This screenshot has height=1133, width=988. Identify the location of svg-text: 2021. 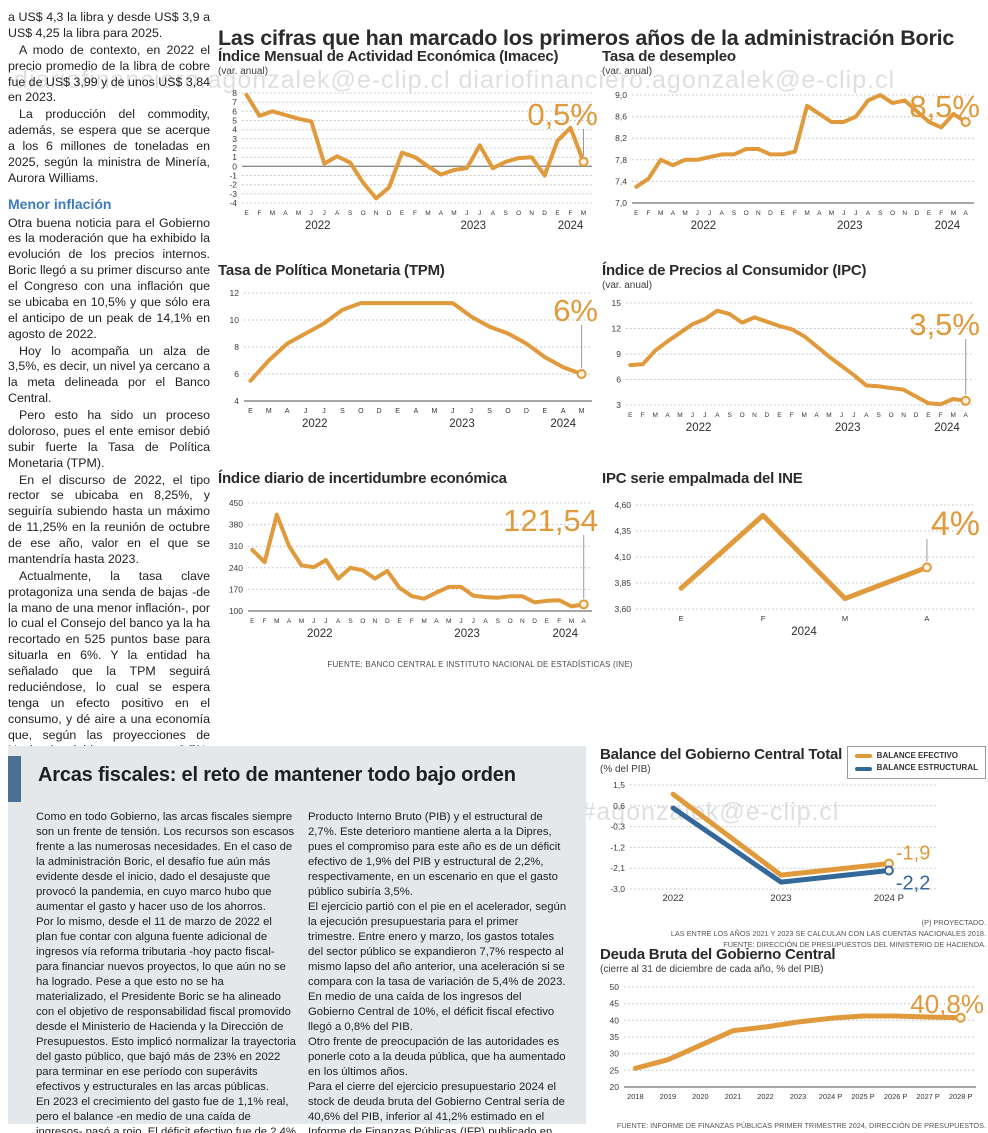
(733, 1096).